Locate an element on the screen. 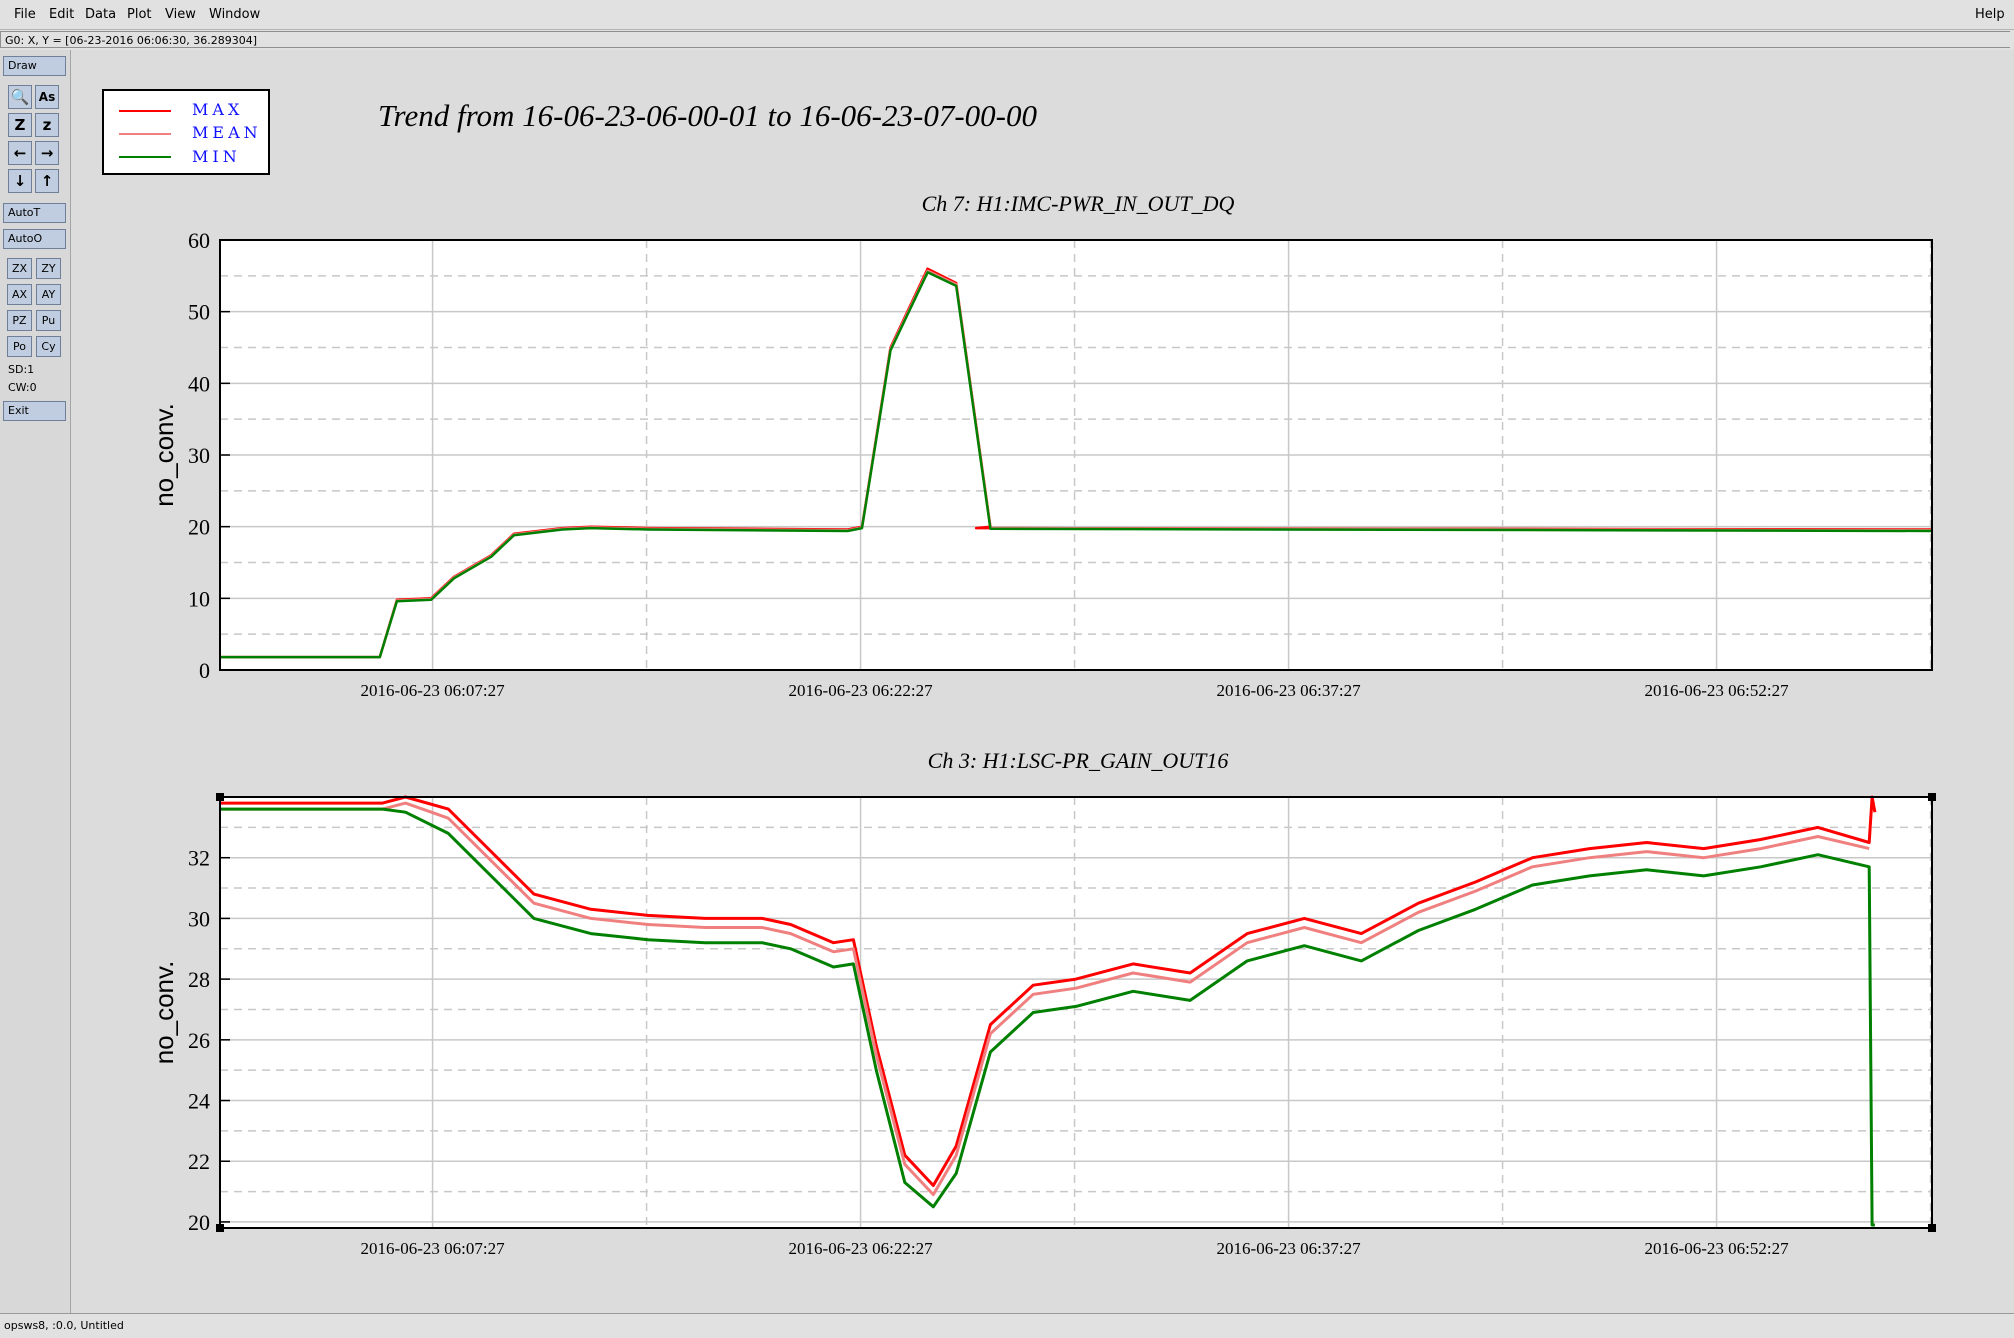 The image size is (2014, 1338). ay-button: AY is located at coordinates (48, 294).